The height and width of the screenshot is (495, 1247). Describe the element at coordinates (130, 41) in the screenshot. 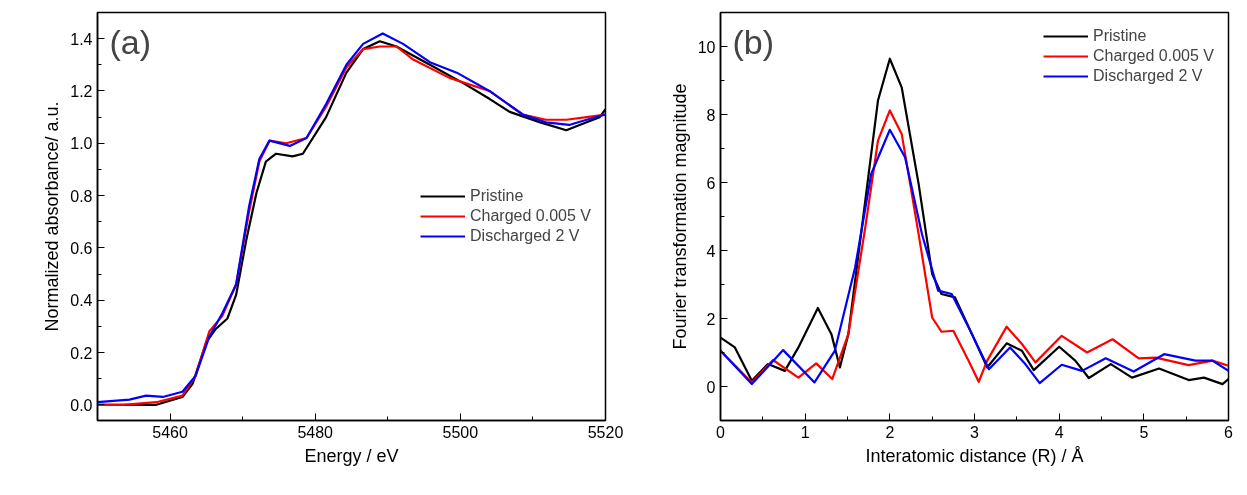

I see `annotation: (a)` at that location.